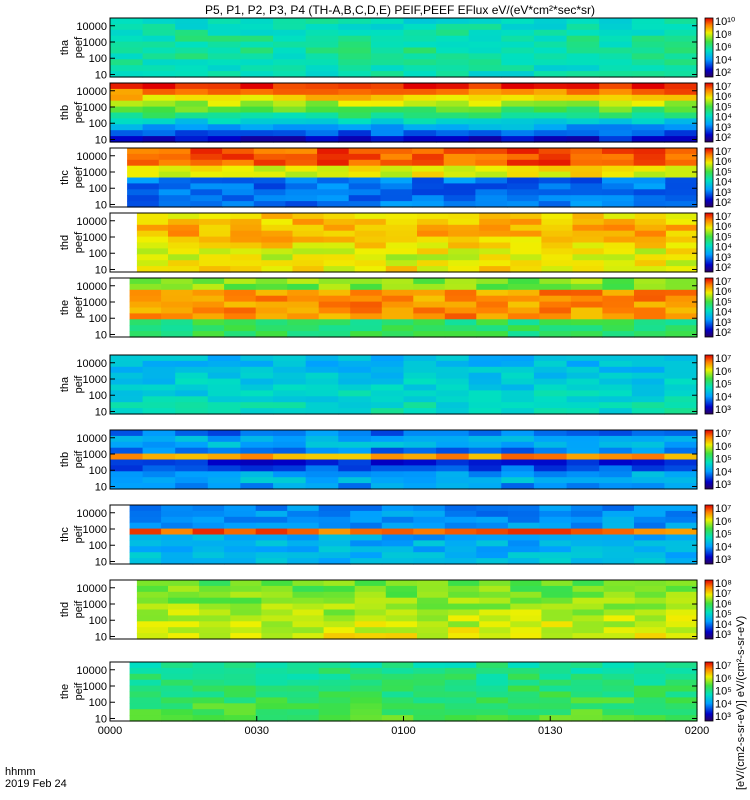 This screenshot has height=800, width=750. Describe the element at coordinates (723, 268) in the screenshot. I see `colorbar-tick-label: 10²` at that location.